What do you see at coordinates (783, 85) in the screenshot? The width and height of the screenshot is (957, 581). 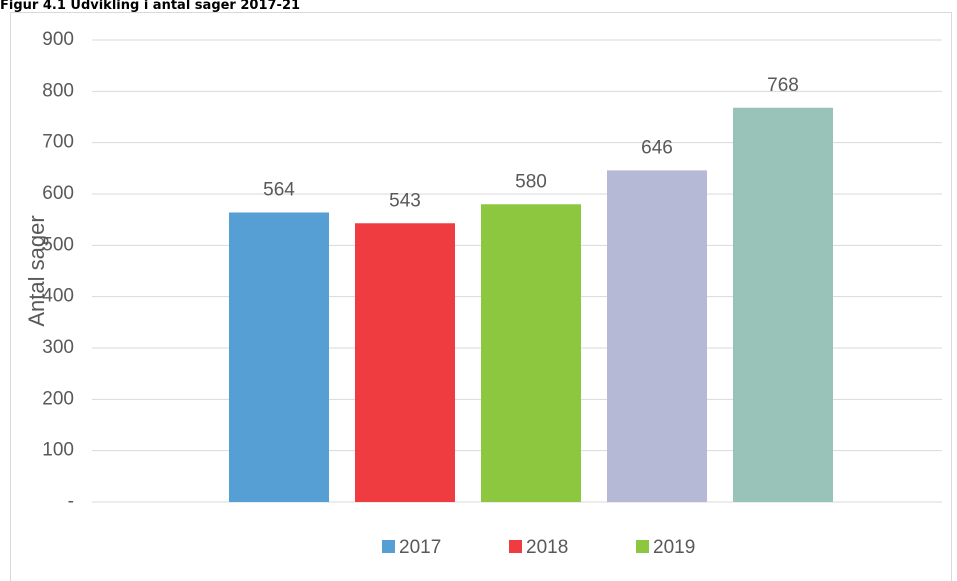 I see `data-label: 768` at bounding box center [783, 85].